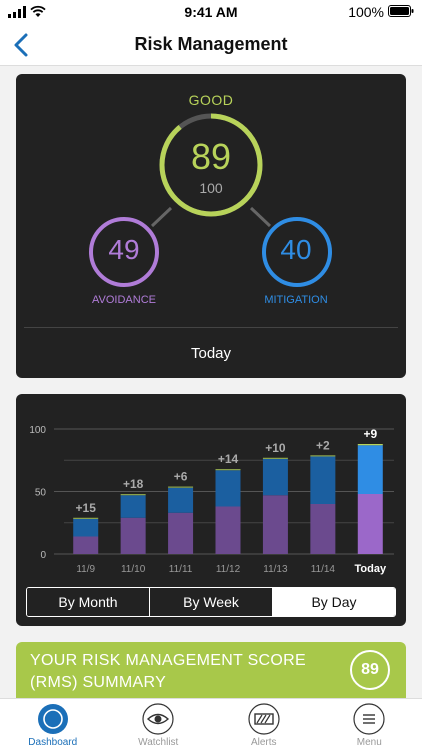 The image size is (422, 750). Describe the element at coordinates (228, 459) in the screenshot. I see `bar-annotation: +14` at that location.